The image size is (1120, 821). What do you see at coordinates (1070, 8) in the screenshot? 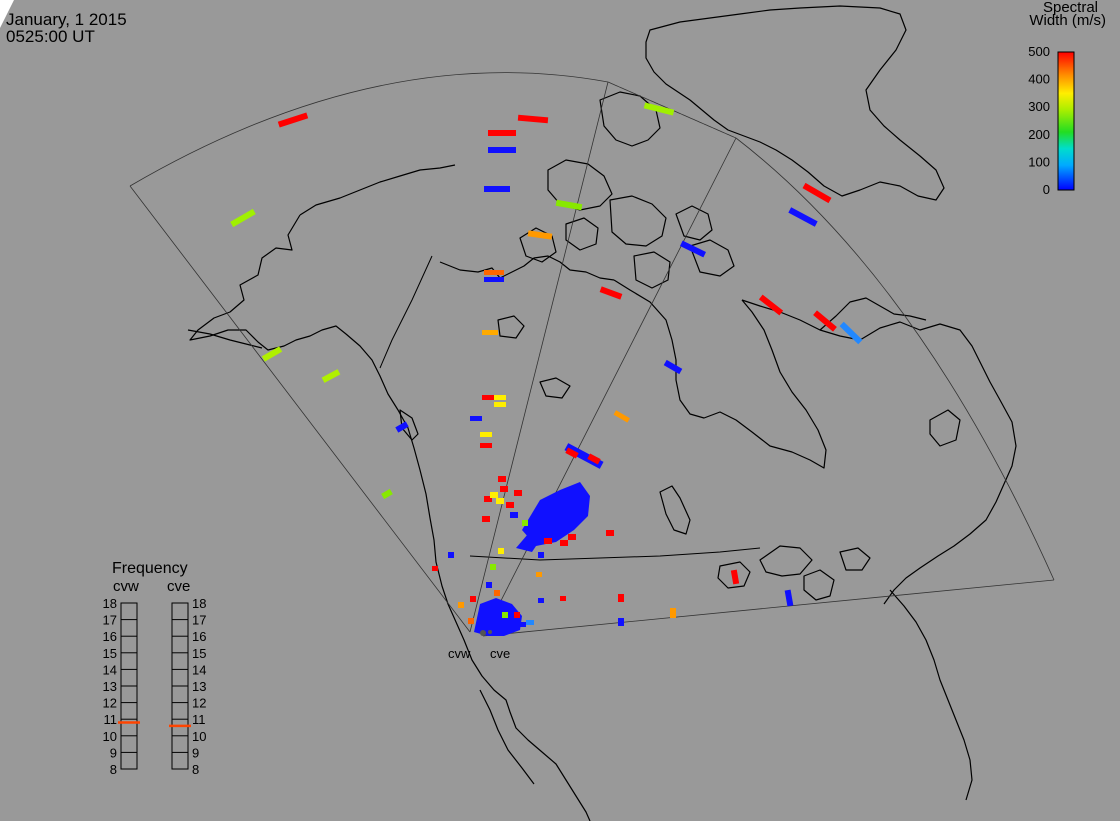
I see `colorbar-title-line1: Spectral` at bounding box center [1070, 8].